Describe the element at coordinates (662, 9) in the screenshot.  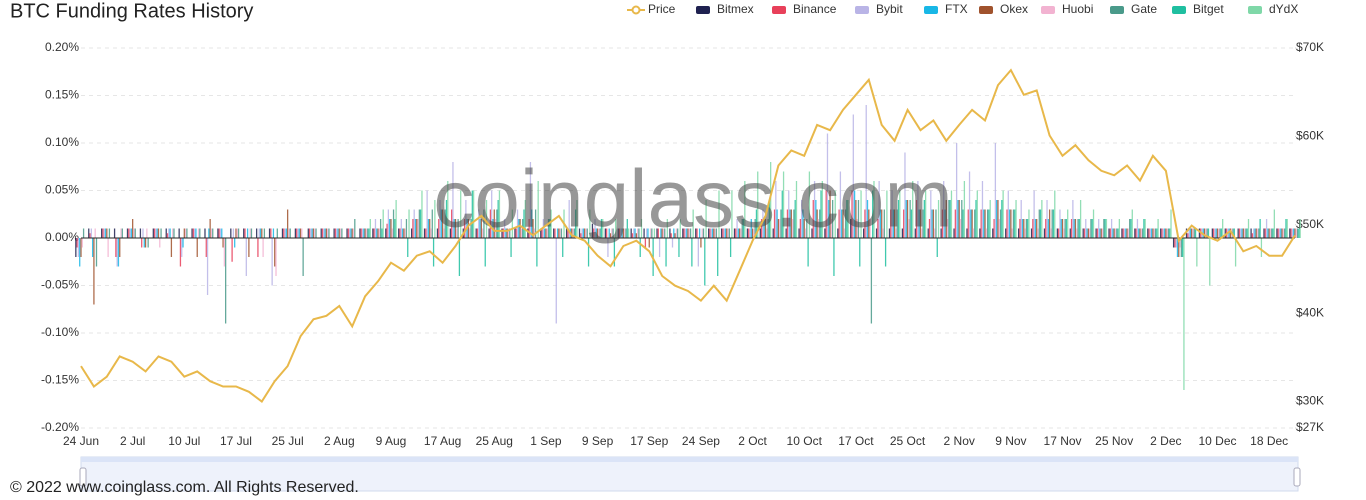
I see `legend-label: Price` at that location.